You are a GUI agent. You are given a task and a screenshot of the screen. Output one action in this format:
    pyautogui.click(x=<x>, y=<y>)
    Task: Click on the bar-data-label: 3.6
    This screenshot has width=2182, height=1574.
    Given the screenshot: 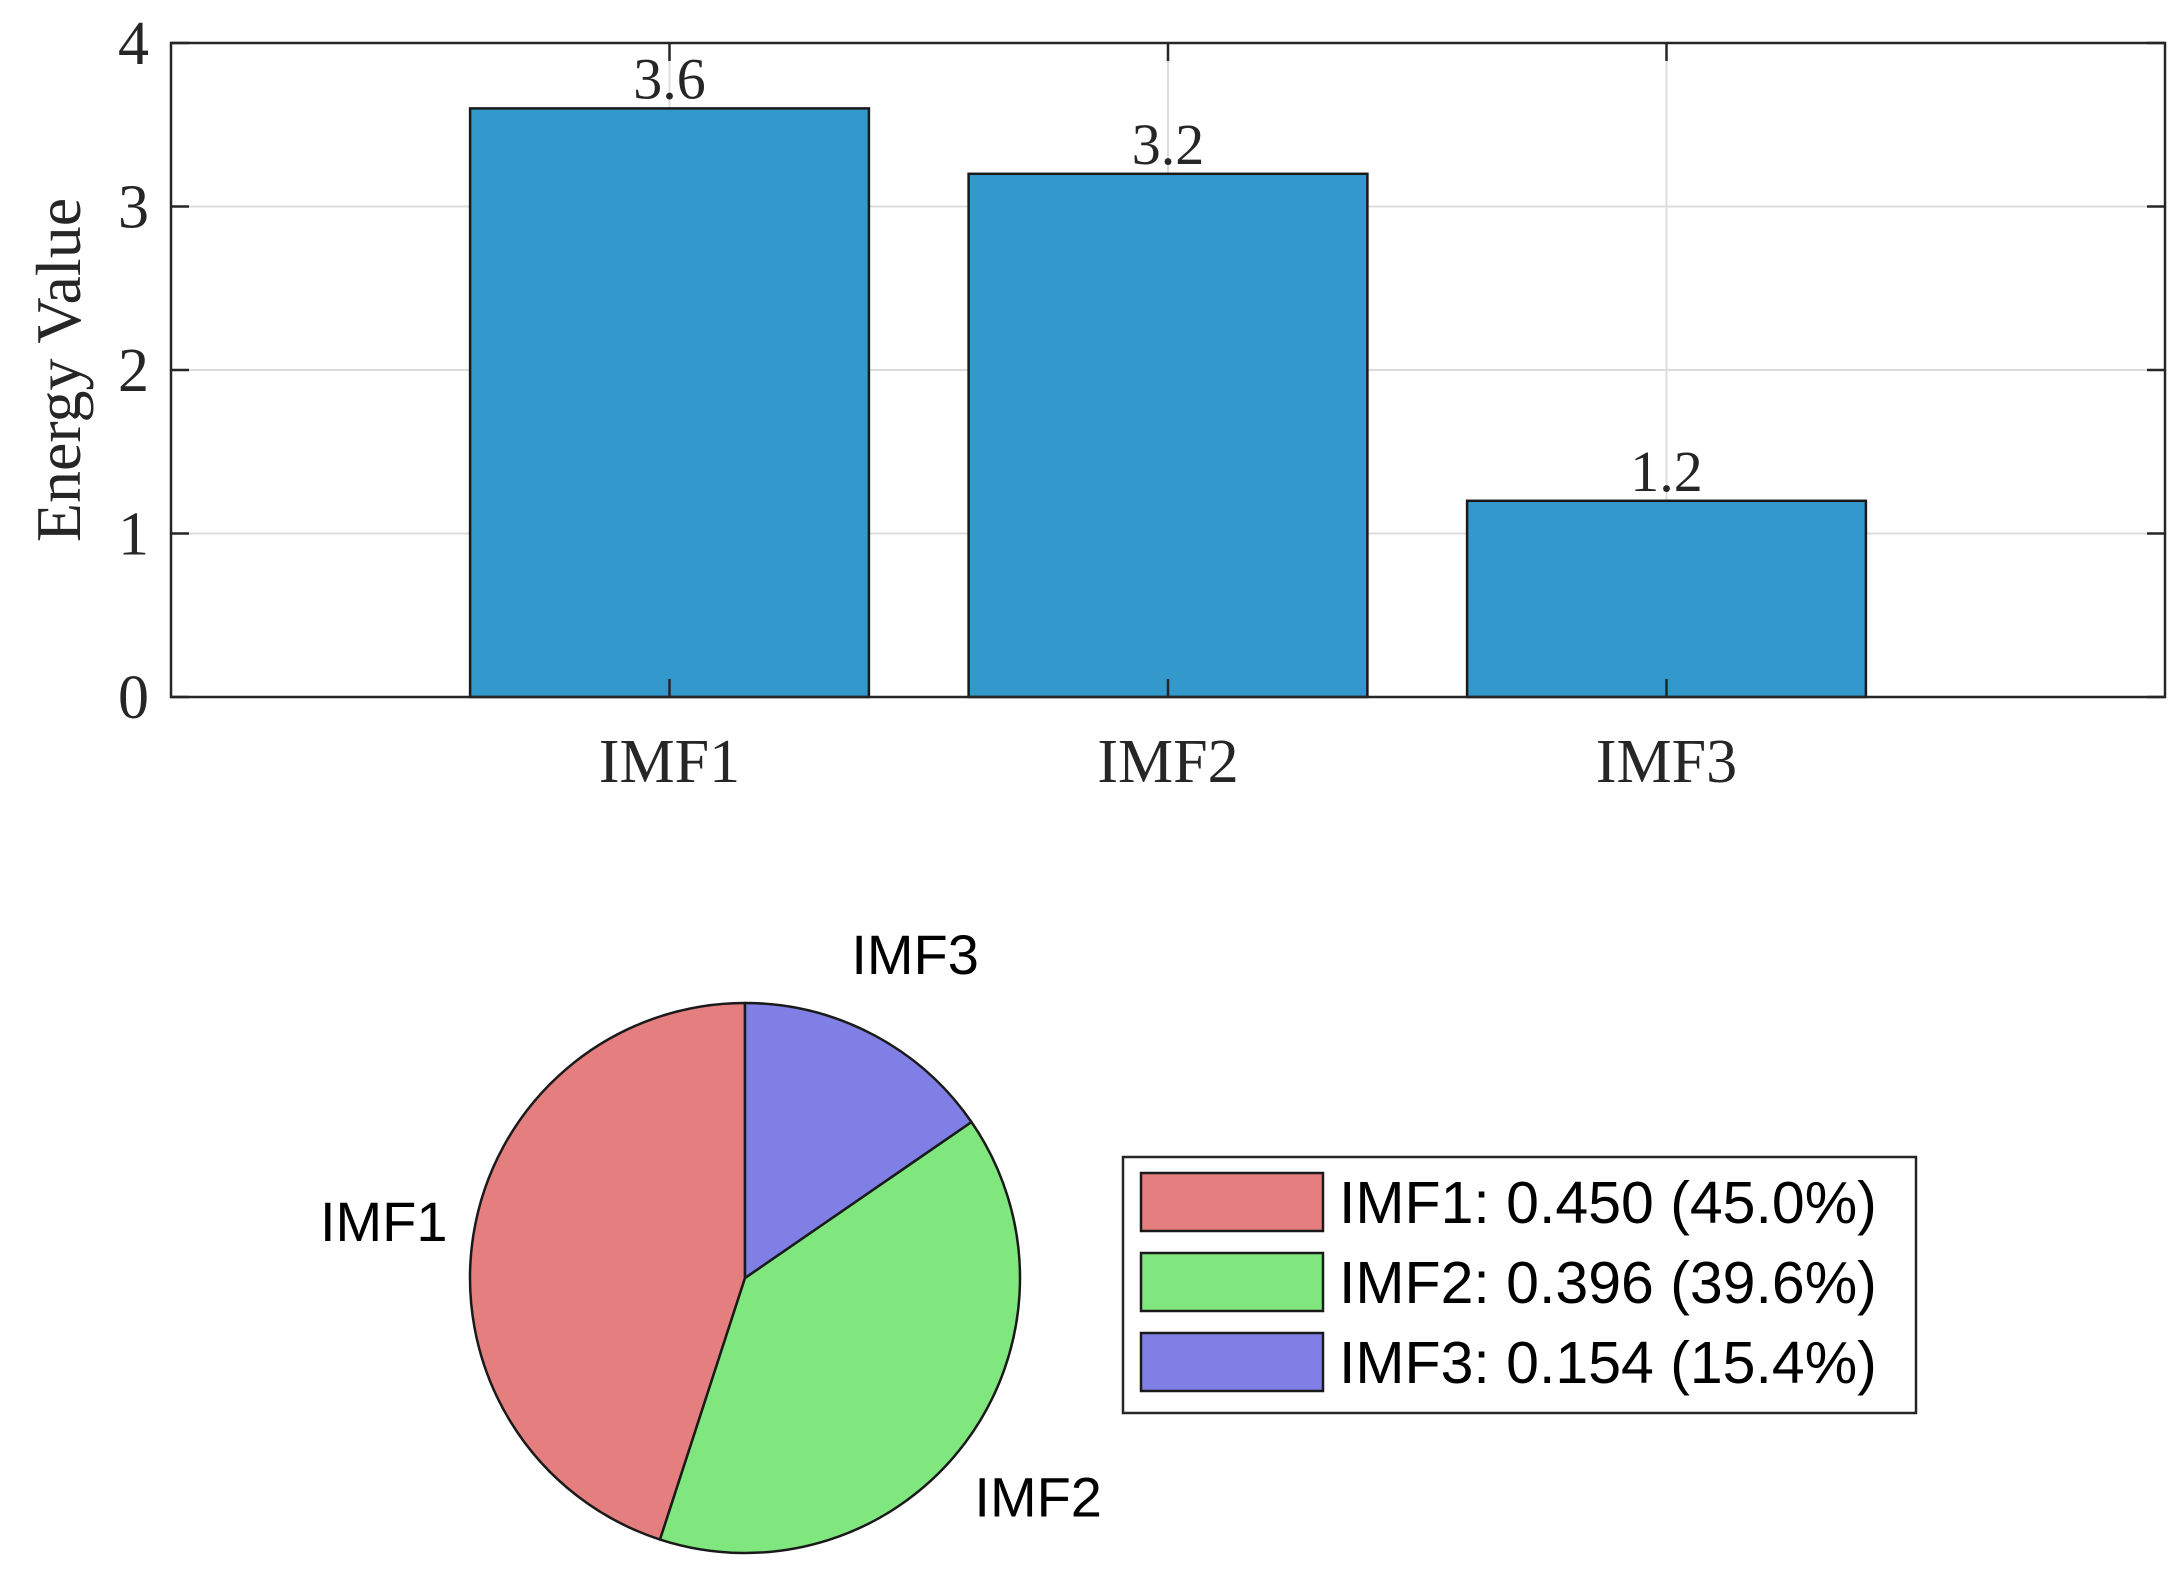 What is the action you would take?
    pyautogui.click(x=669, y=78)
    